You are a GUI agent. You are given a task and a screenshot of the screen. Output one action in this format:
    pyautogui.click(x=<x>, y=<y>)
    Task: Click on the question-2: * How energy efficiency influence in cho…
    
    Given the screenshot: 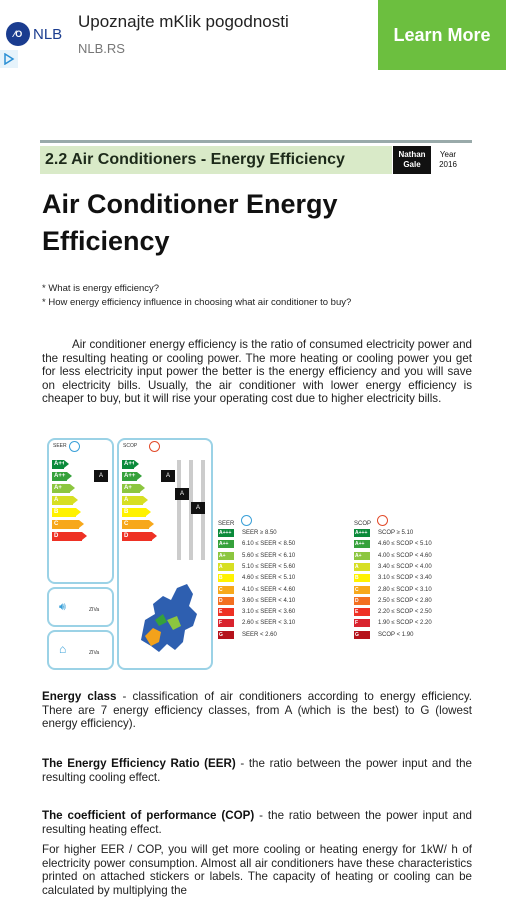 What is the action you would take?
    pyautogui.click(x=197, y=302)
    